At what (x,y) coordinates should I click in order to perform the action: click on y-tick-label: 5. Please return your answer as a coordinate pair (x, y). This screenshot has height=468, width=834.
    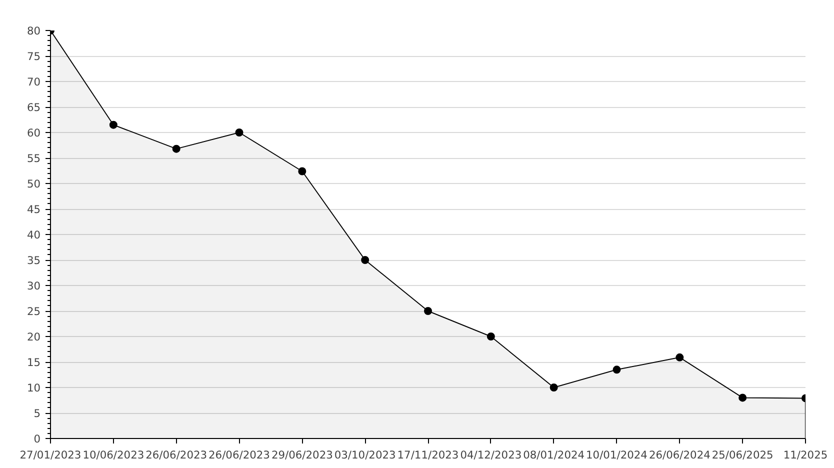
    Looking at the image, I should click on (37, 413).